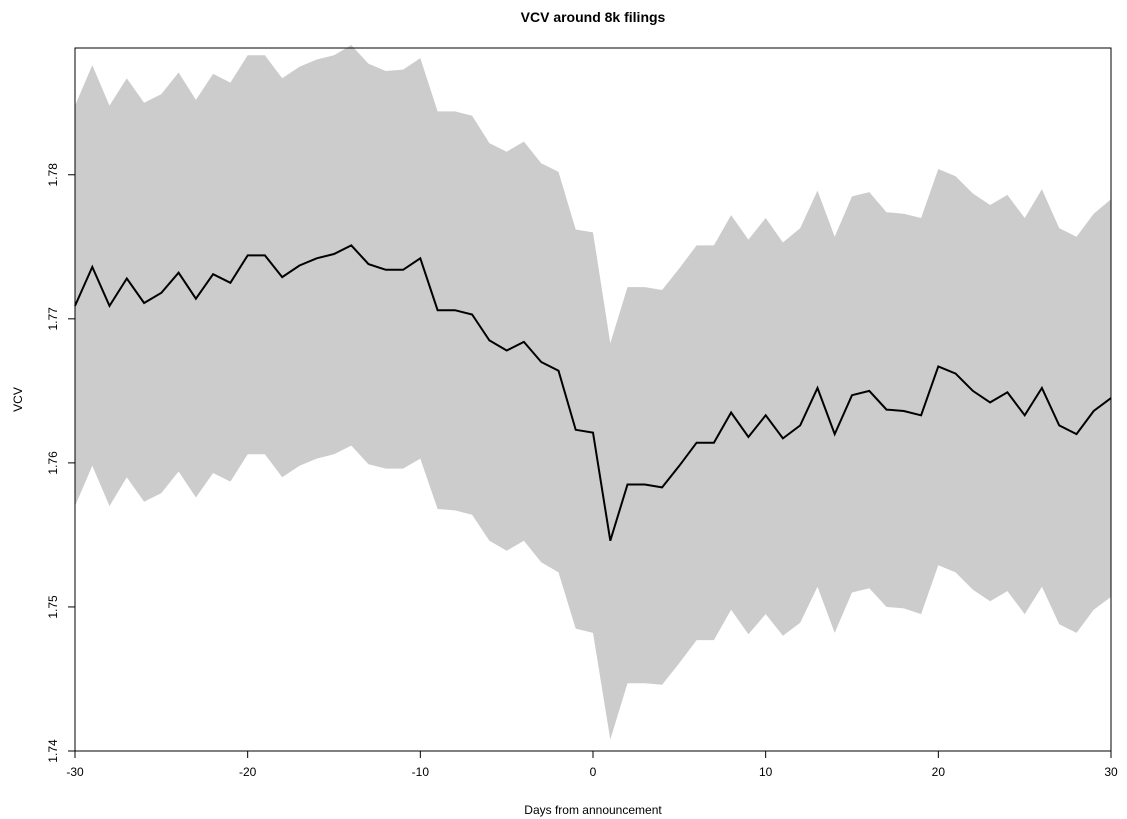 The height and width of the screenshot is (819, 1127). What do you see at coordinates (421, 772) in the screenshot?
I see `x-tick-label: -10` at bounding box center [421, 772].